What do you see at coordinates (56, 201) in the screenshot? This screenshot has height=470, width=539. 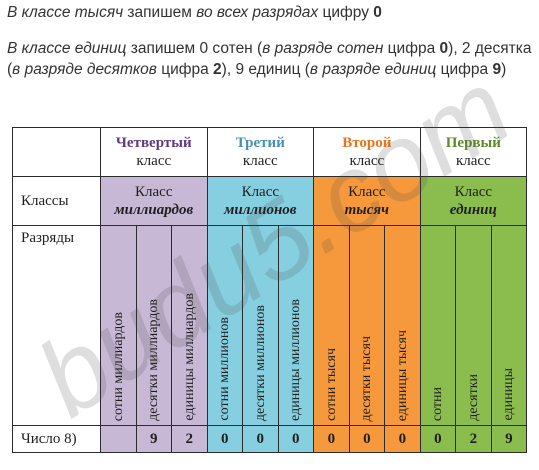 I see `classes-label: Классы` at bounding box center [56, 201].